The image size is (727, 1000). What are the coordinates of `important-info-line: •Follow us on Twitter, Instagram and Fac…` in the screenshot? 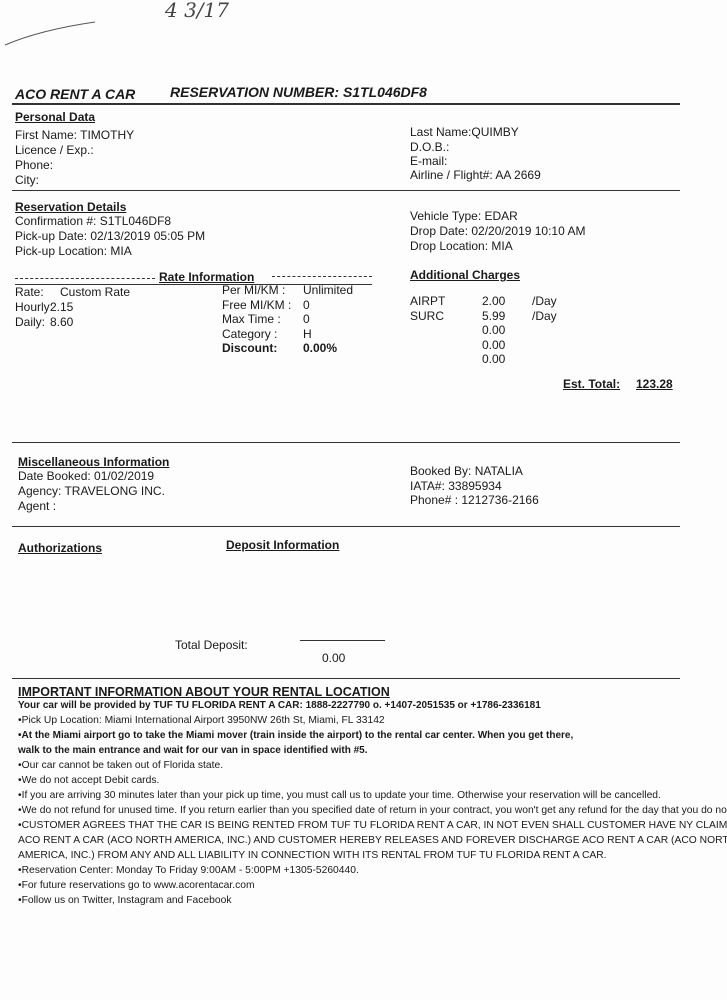 It's located at (125, 900).